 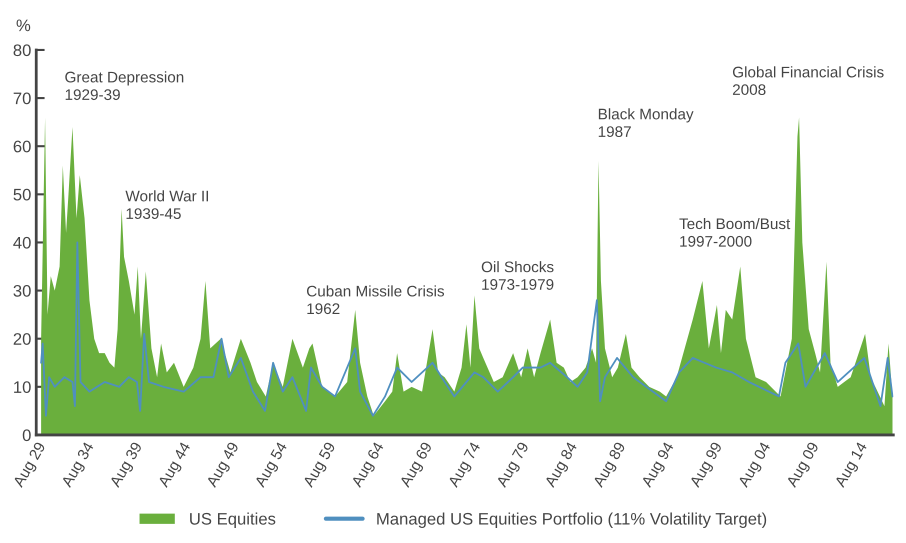 What do you see at coordinates (22, 242) in the screenshot?
I see `y-tick-label: 40` at bounding box center [22, 242].